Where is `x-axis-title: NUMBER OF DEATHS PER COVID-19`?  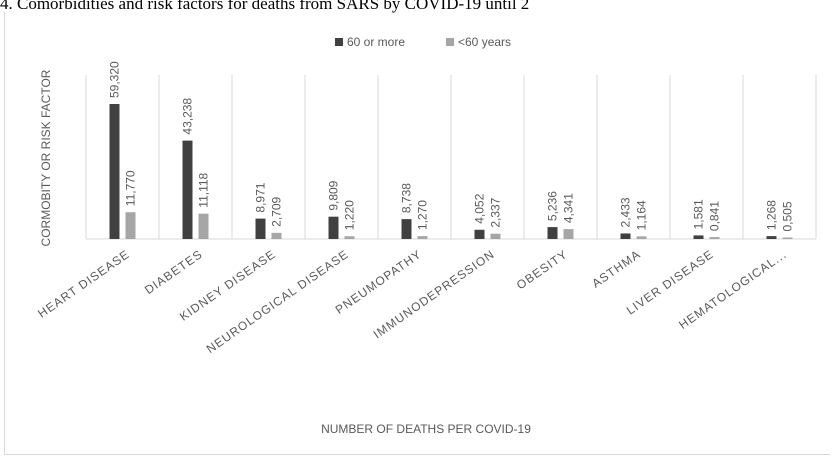 x-axis-title: NUMBER OF DEATHS PER COVID-19 is located at coordinates (426, 429).